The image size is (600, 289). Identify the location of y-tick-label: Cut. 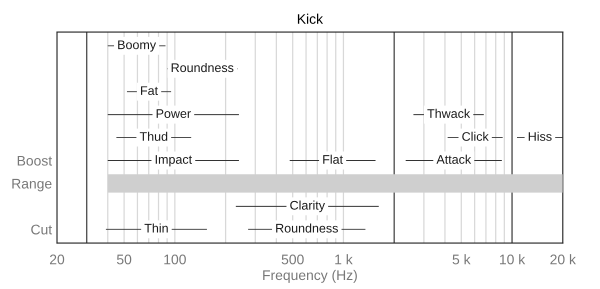
(41, 229).